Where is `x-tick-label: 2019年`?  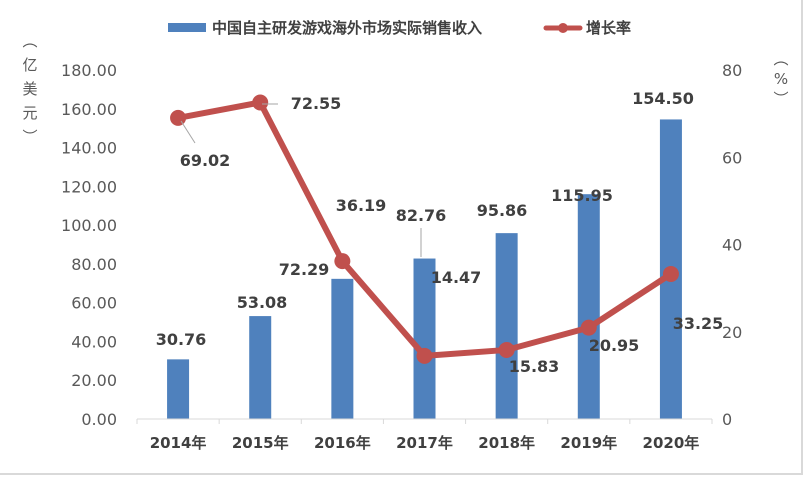
x-tick-label: 2019年 is located at coordinates (588, 443).